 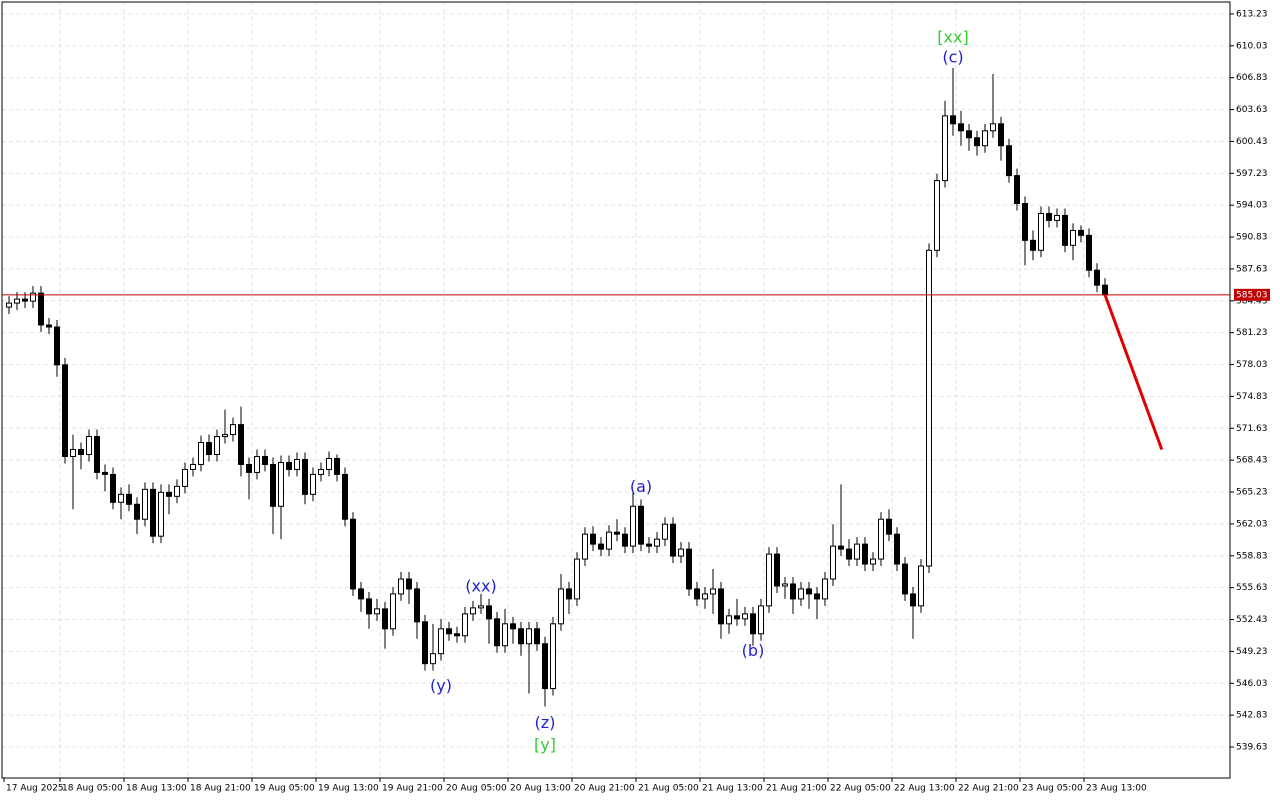 I want to click on x-tick-label: 18 Aug 21:00, so click(x=220, y=789).